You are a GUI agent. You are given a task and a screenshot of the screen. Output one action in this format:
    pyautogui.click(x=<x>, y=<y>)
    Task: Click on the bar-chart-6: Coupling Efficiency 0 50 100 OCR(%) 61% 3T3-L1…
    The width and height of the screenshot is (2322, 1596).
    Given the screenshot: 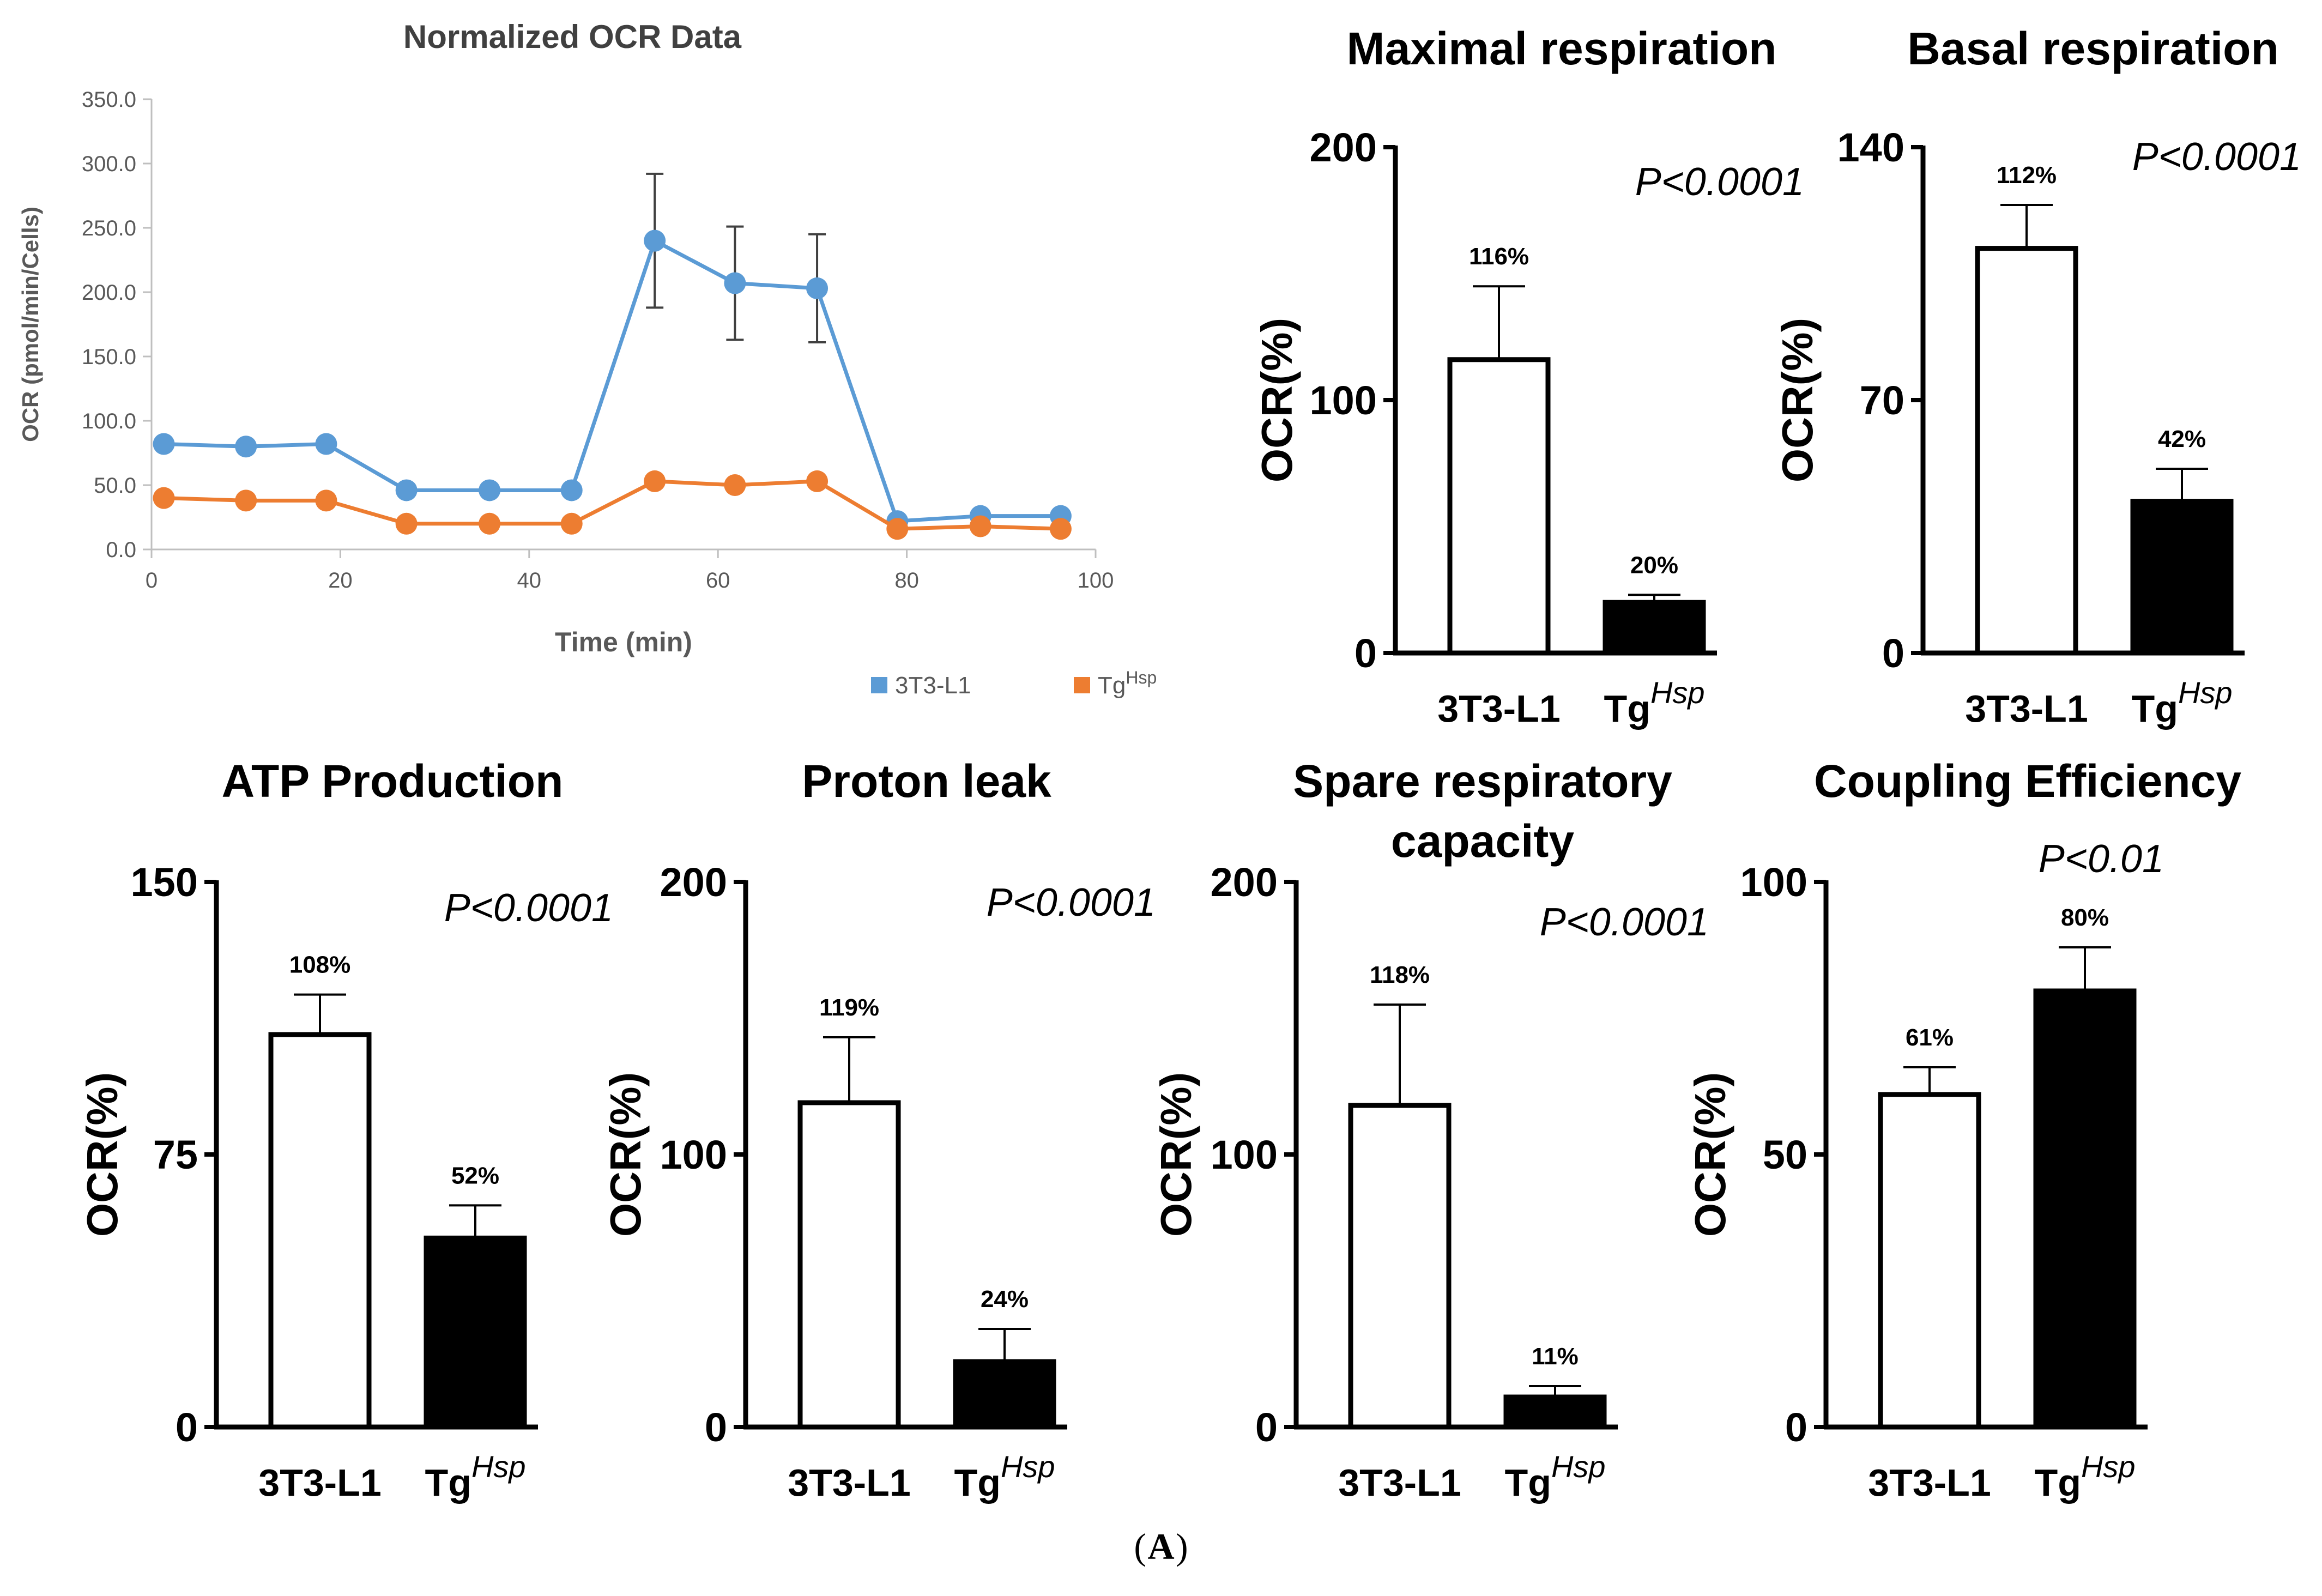 What is the action you would take?
    pyautogui.click(x=1964, y=1129)
    